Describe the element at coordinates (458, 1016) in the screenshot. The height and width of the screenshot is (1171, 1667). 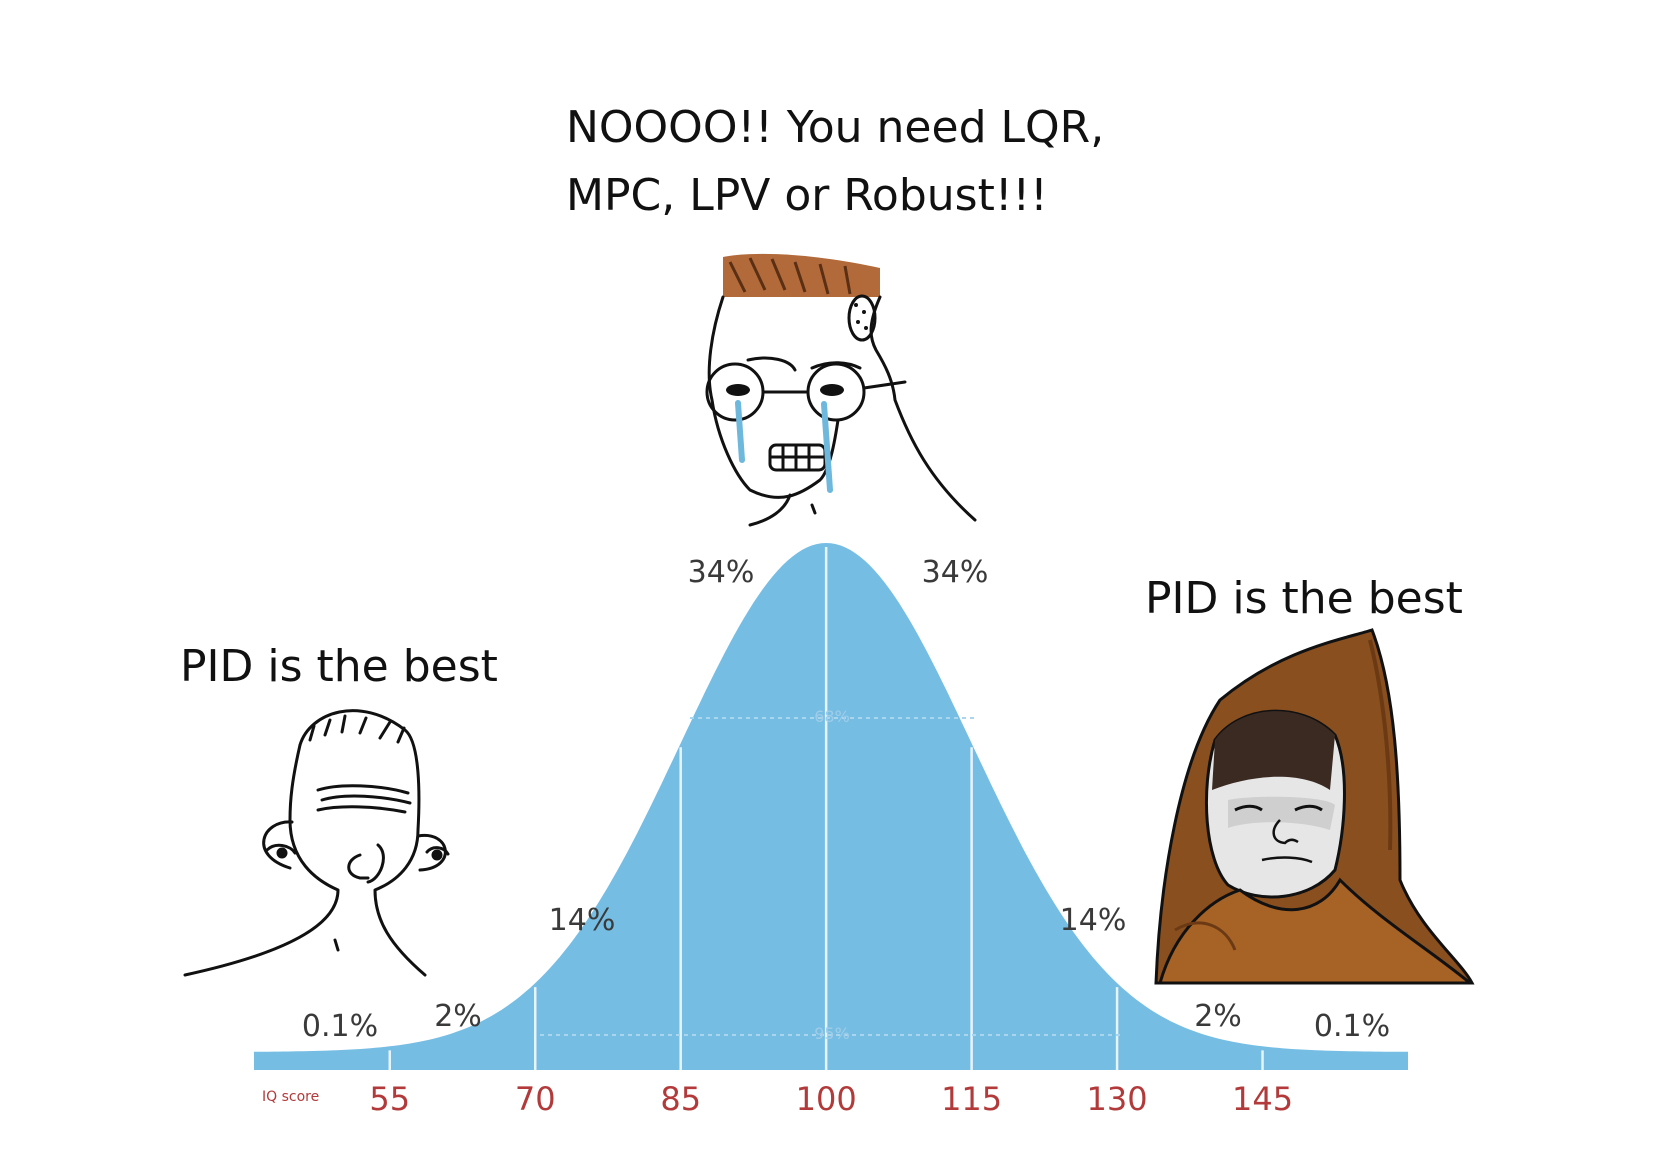
I see `band-label-2-left: 2%` at that location.